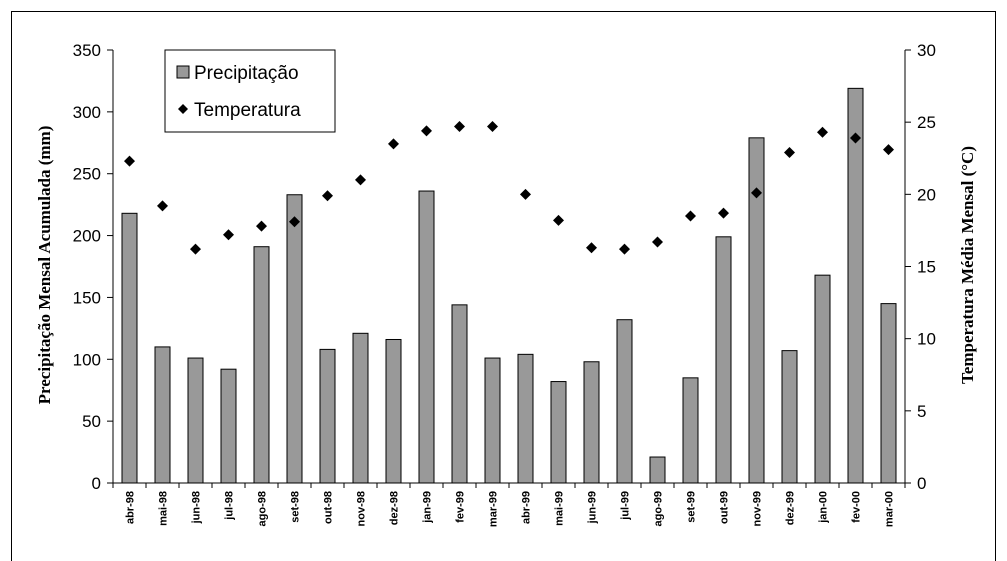 Image resolution: width=1007 pixels, height=561 pixels. I want to click on x-category-label: jan-00, so click(824, 507).